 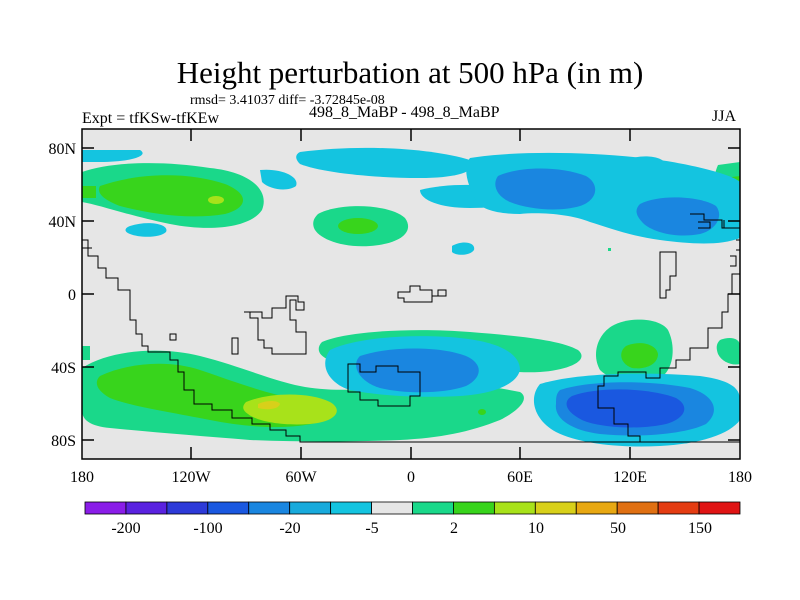 What do you see at coordinates (62, 222) in the screenshot?
I see `y-tick-label: 40N` at bounding box center [62, 222].